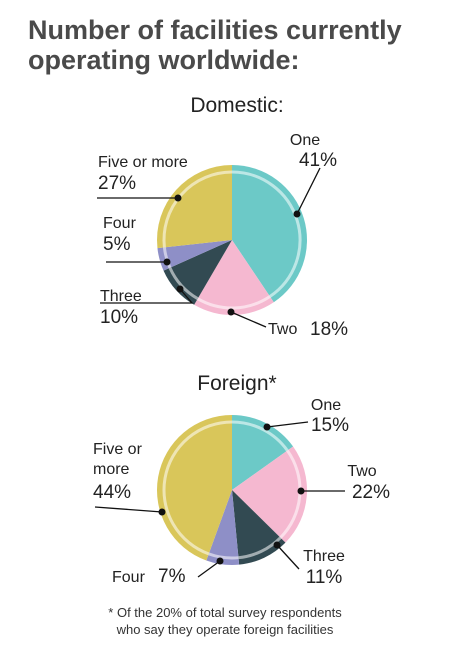  Describe the element at coordinates (119, 317) in the screenshot. I see `domestic-value-three: 10%` at that location.